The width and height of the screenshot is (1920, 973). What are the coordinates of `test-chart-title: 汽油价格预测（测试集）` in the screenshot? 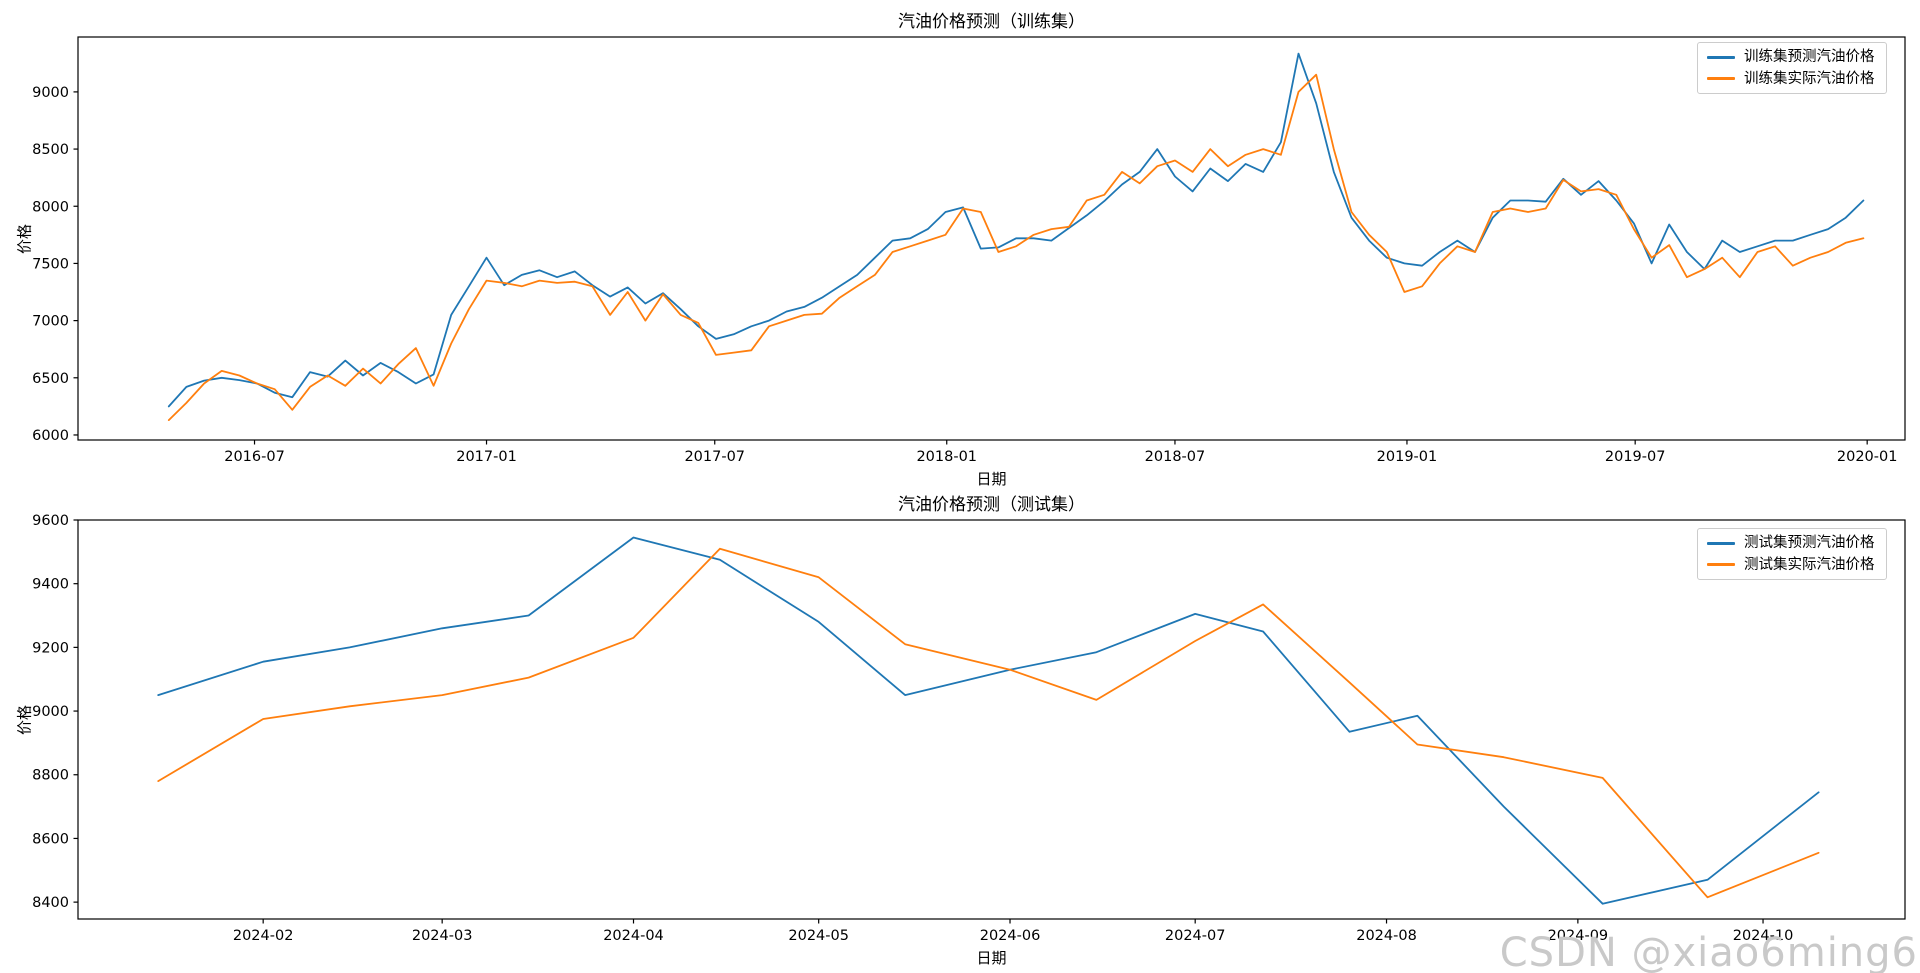 It's located at (991, 505).